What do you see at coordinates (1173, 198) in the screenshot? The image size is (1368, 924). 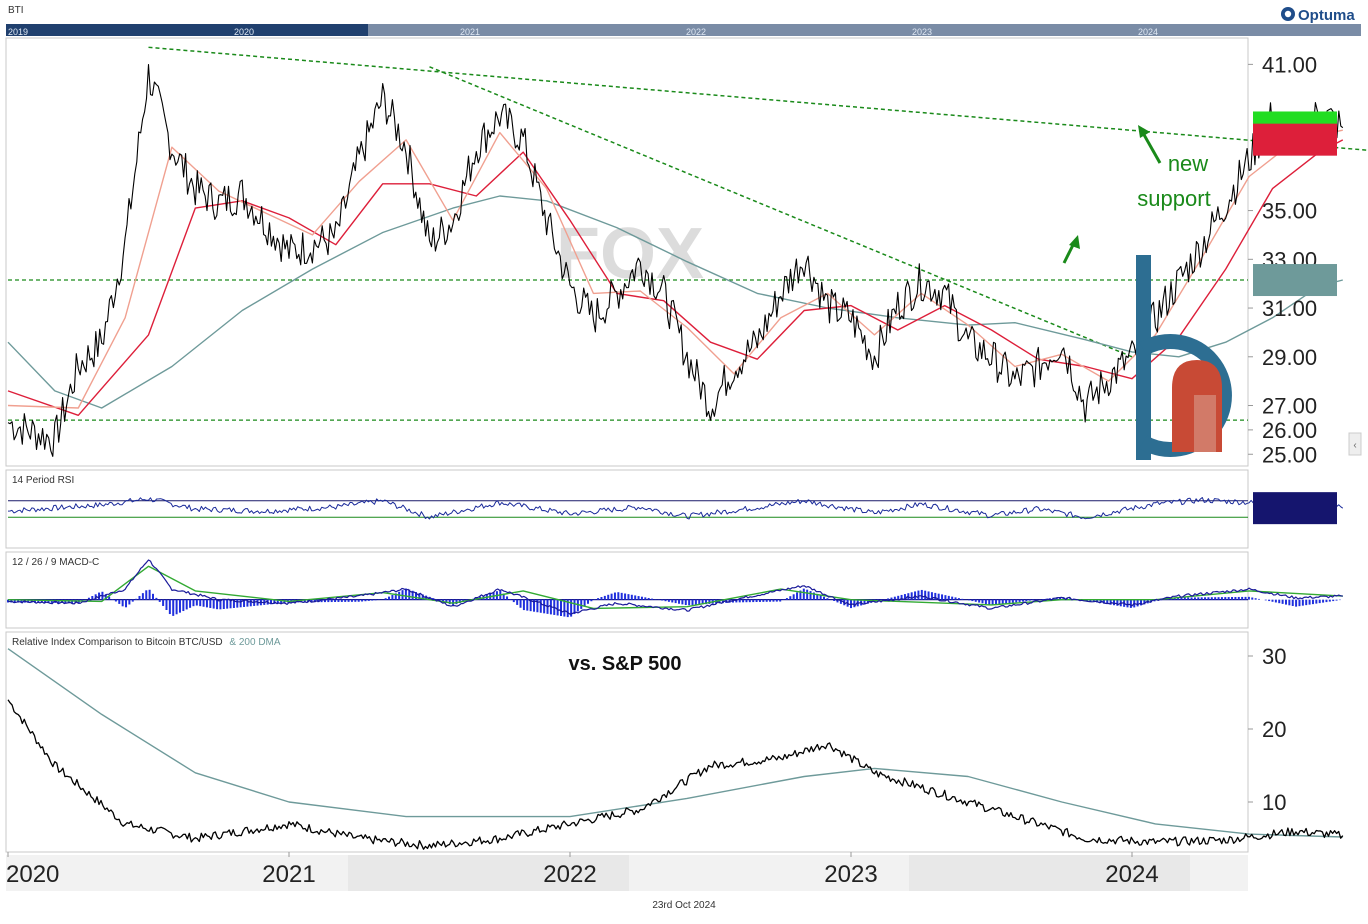 I see `annotation-support: support` at bounding box center [1173, 198].